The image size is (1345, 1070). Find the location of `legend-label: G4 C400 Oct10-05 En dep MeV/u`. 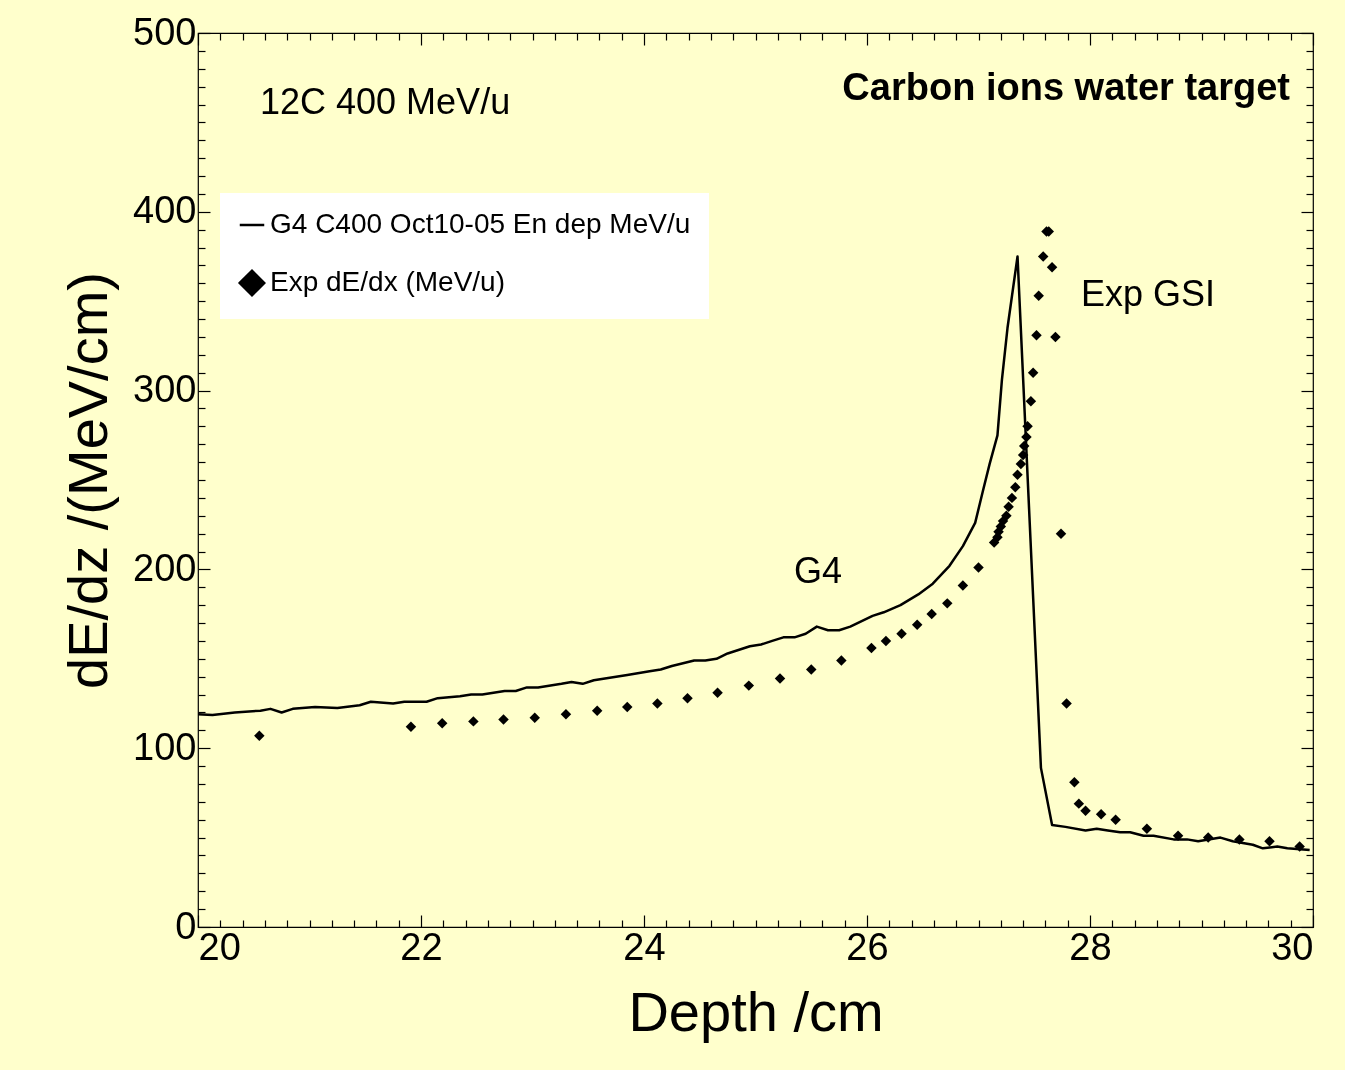

legend-label: G4 C400 Oct10-05 En dep MeV/u is located at coordinates (480, 223).